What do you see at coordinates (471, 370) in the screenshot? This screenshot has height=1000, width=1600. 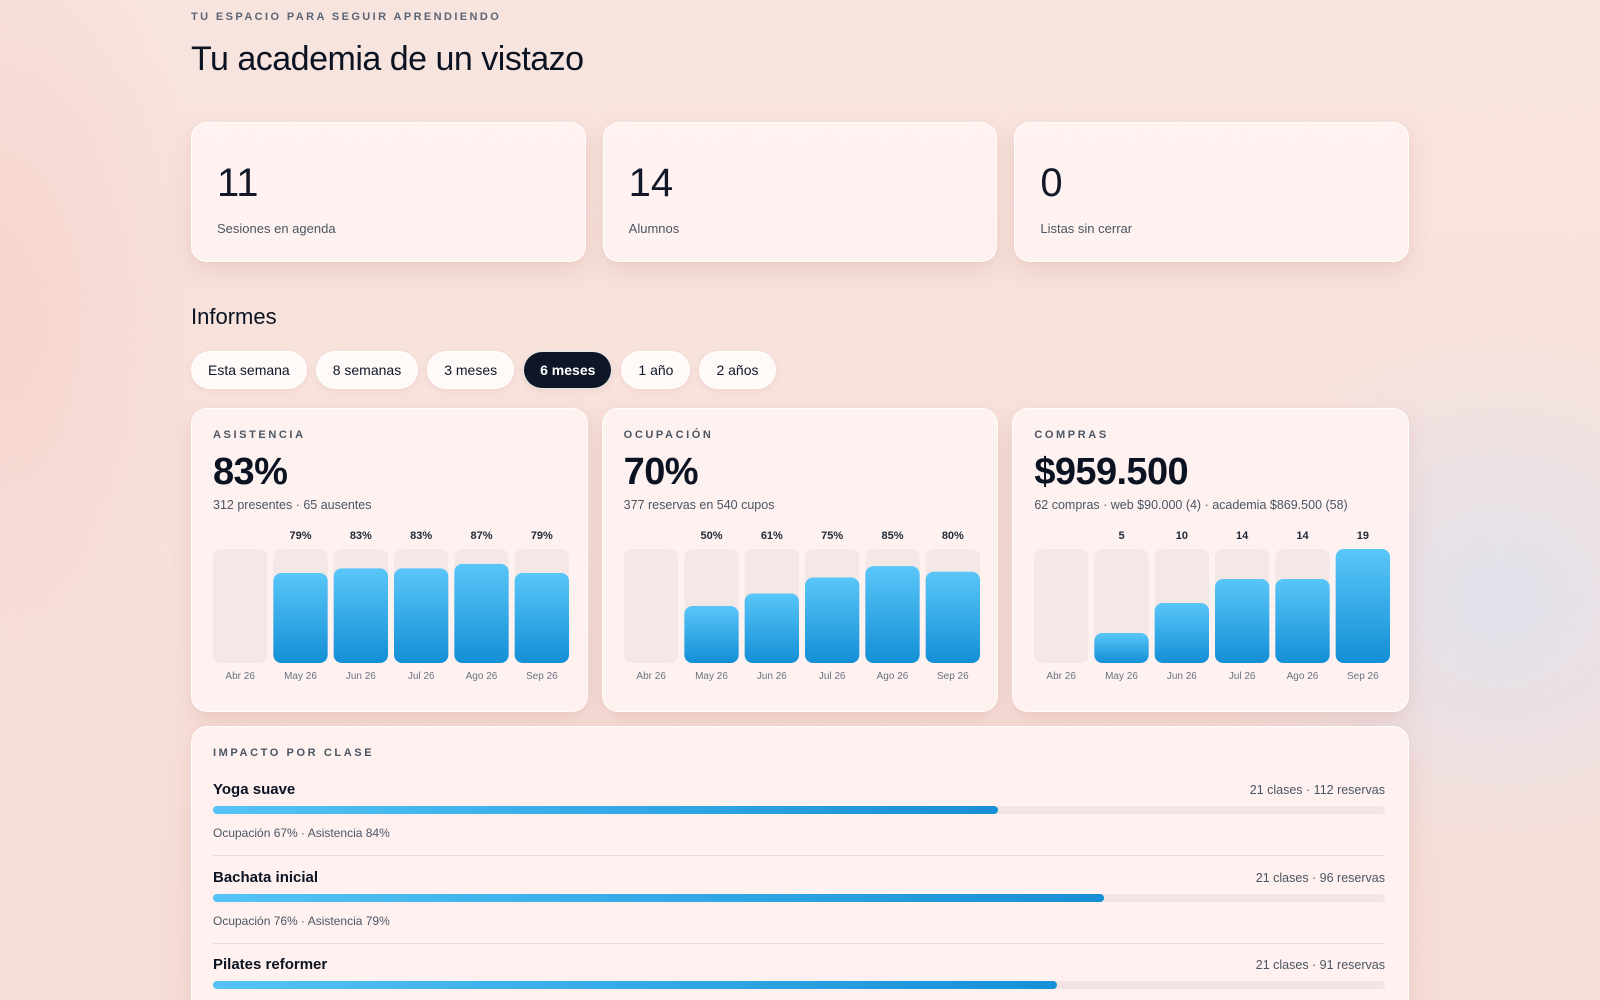 I see `tab-3-months: 3 meses` at bounding box center [471, 370].